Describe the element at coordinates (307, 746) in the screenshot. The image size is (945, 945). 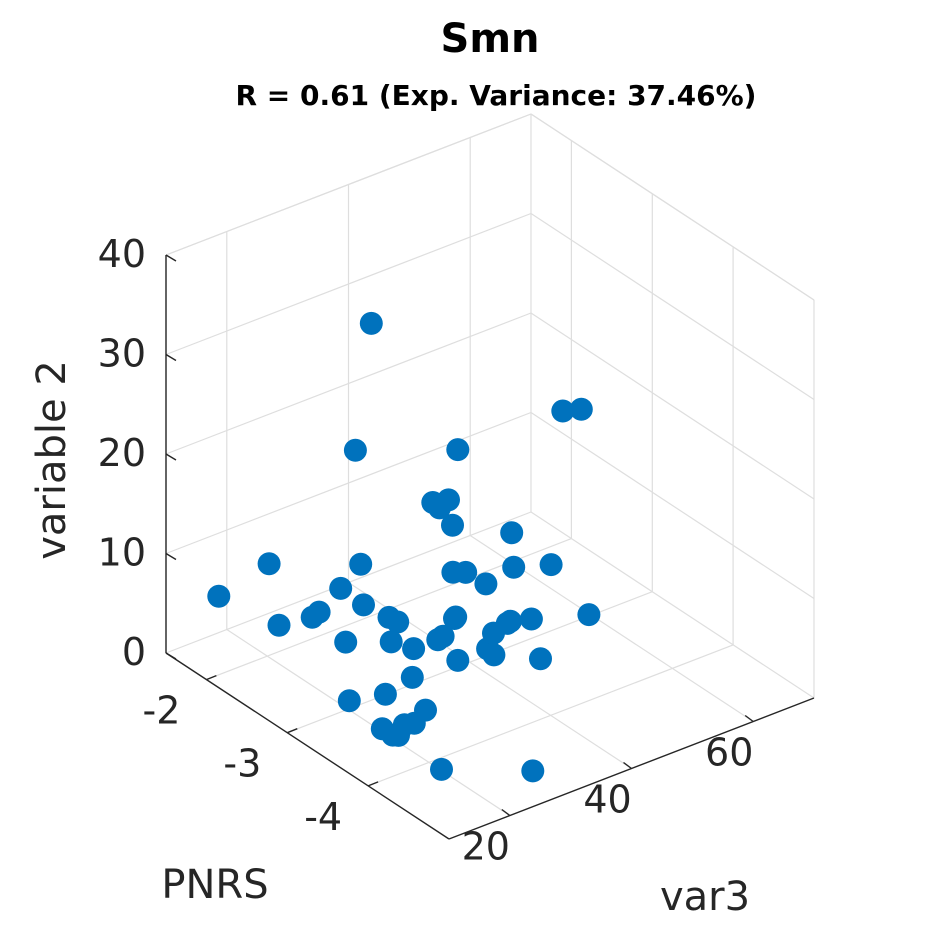
I see `y-axis-line` at that location.